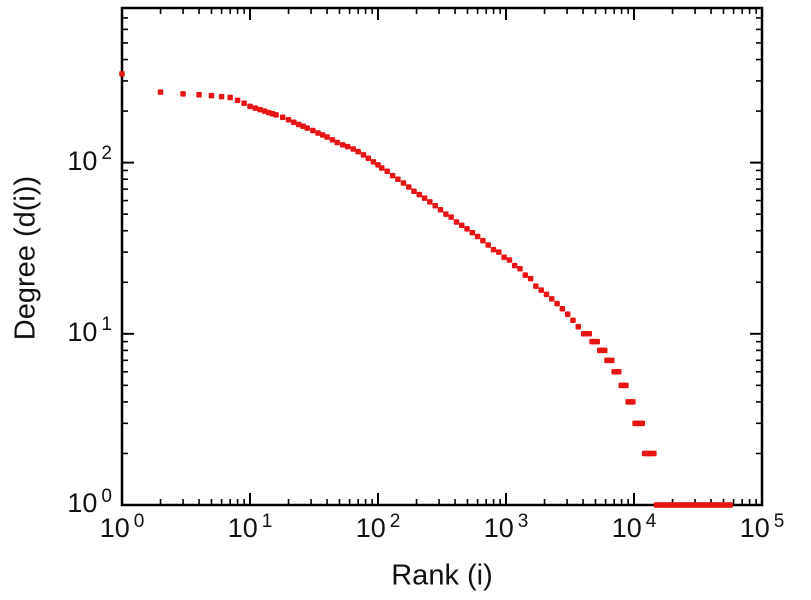 This screenshot has width=811, height=600. Describe the element at coordinates (634, 526) in the screenshot. I see `x-tick-label-1e4: 10 4` at that location.